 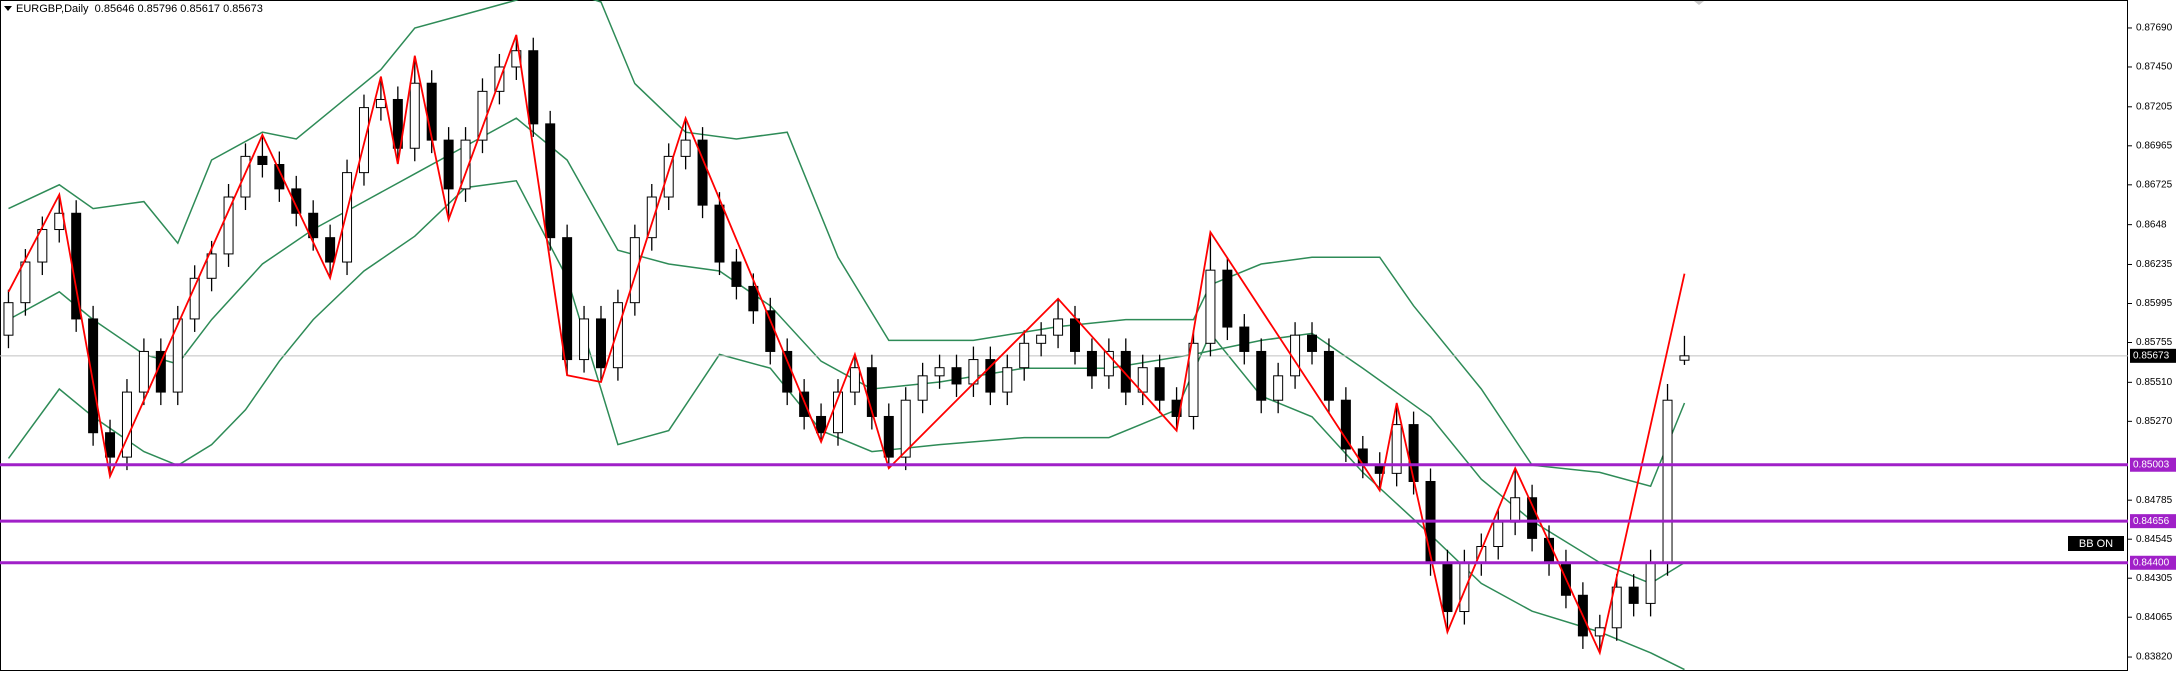 I want to click on y-tick-label: 0.86965, so click(x=2154, y=145).